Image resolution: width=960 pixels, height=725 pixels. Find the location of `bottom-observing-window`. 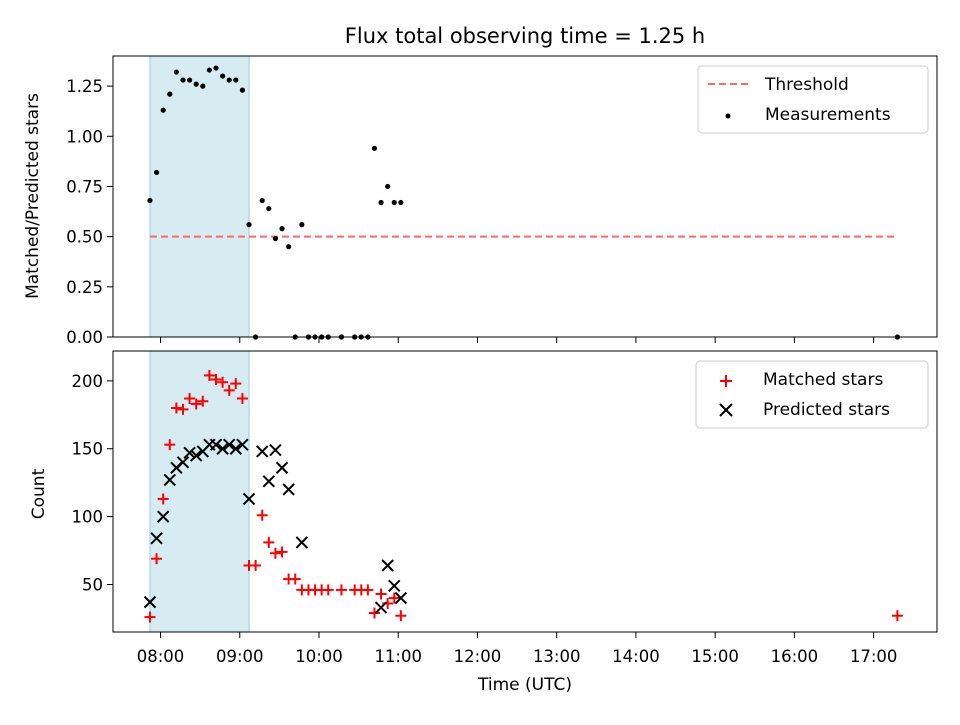

bottom-observing-window is located at coordinates (199, 491).